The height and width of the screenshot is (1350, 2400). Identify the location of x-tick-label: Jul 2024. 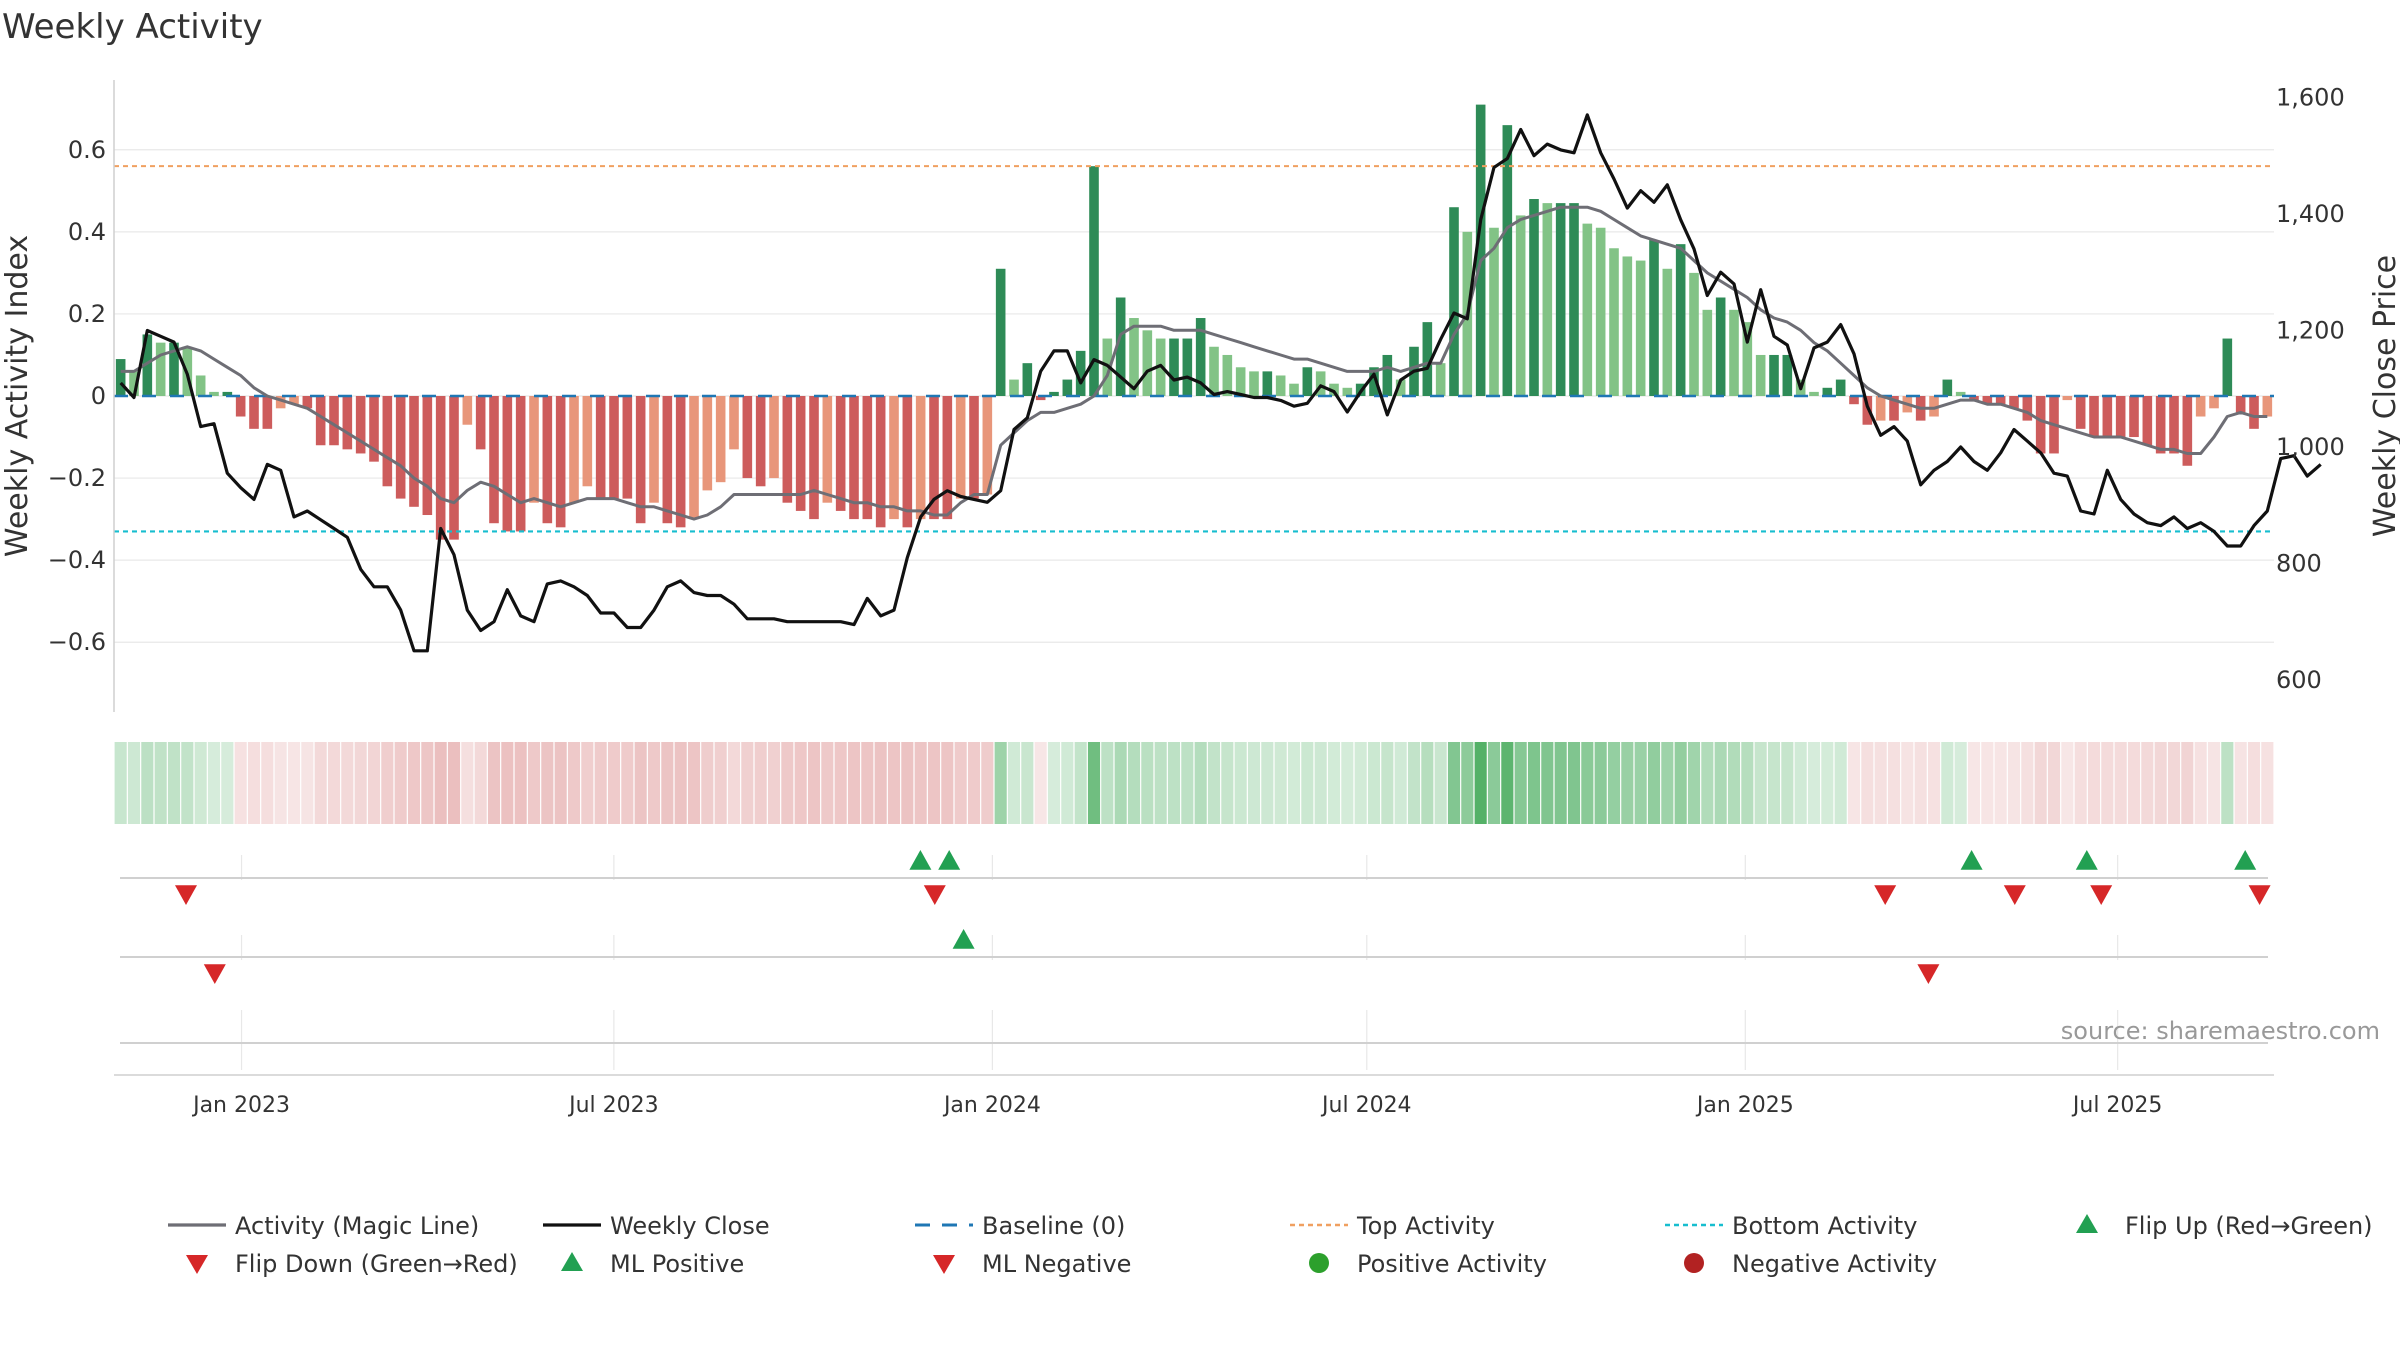
(1366, 1105).